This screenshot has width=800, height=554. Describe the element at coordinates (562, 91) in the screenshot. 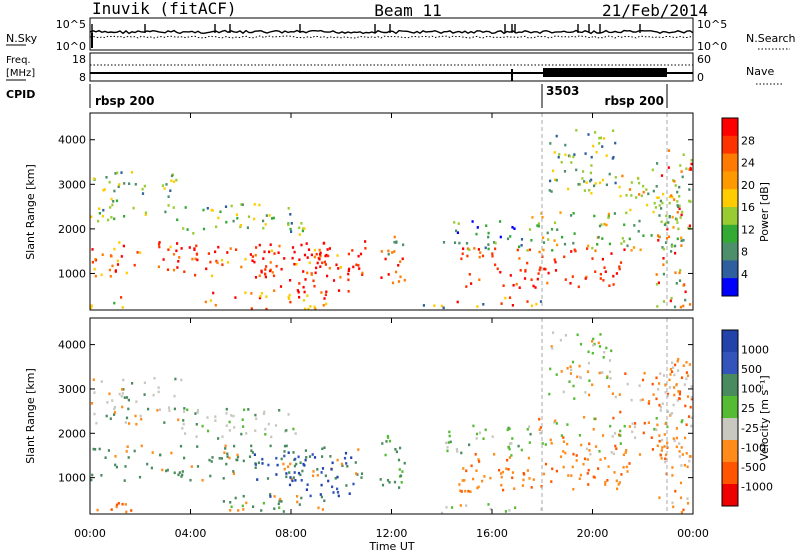

I see `cpid-segment-2: 3503` at that location.